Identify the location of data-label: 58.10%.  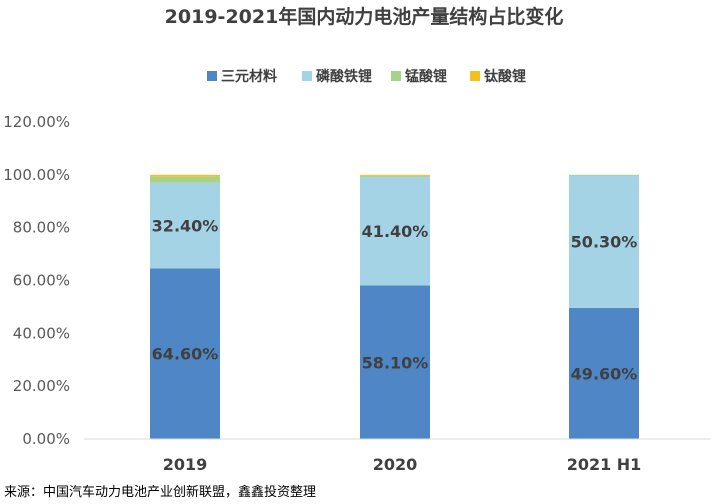
(395, 362).